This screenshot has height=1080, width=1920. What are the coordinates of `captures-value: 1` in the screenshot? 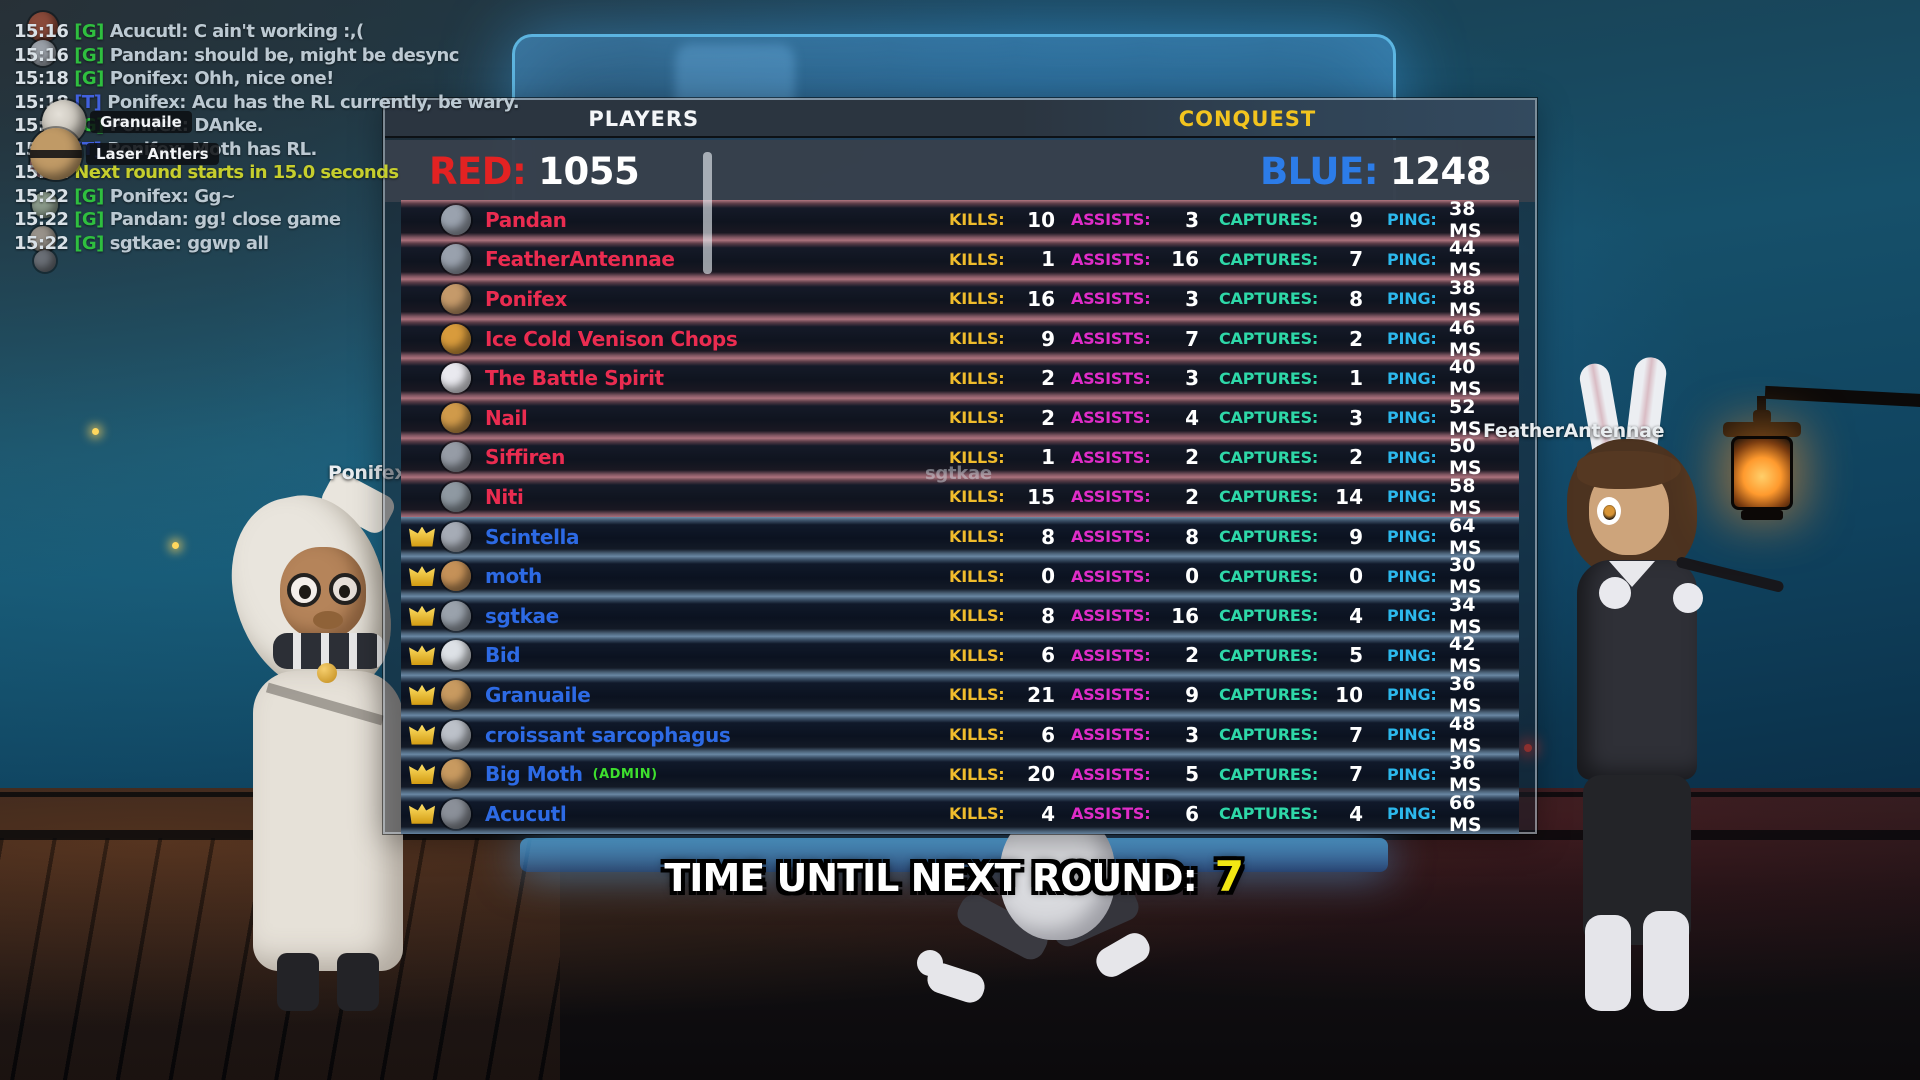 It's located at (1356, 378).